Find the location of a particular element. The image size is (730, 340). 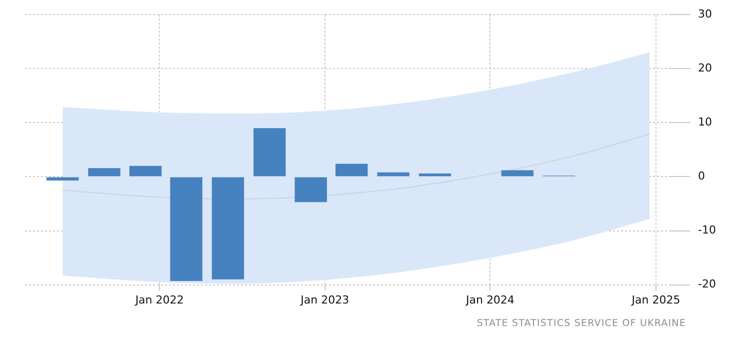

y-tick-label: 10 is located at coordinates (705, 122).